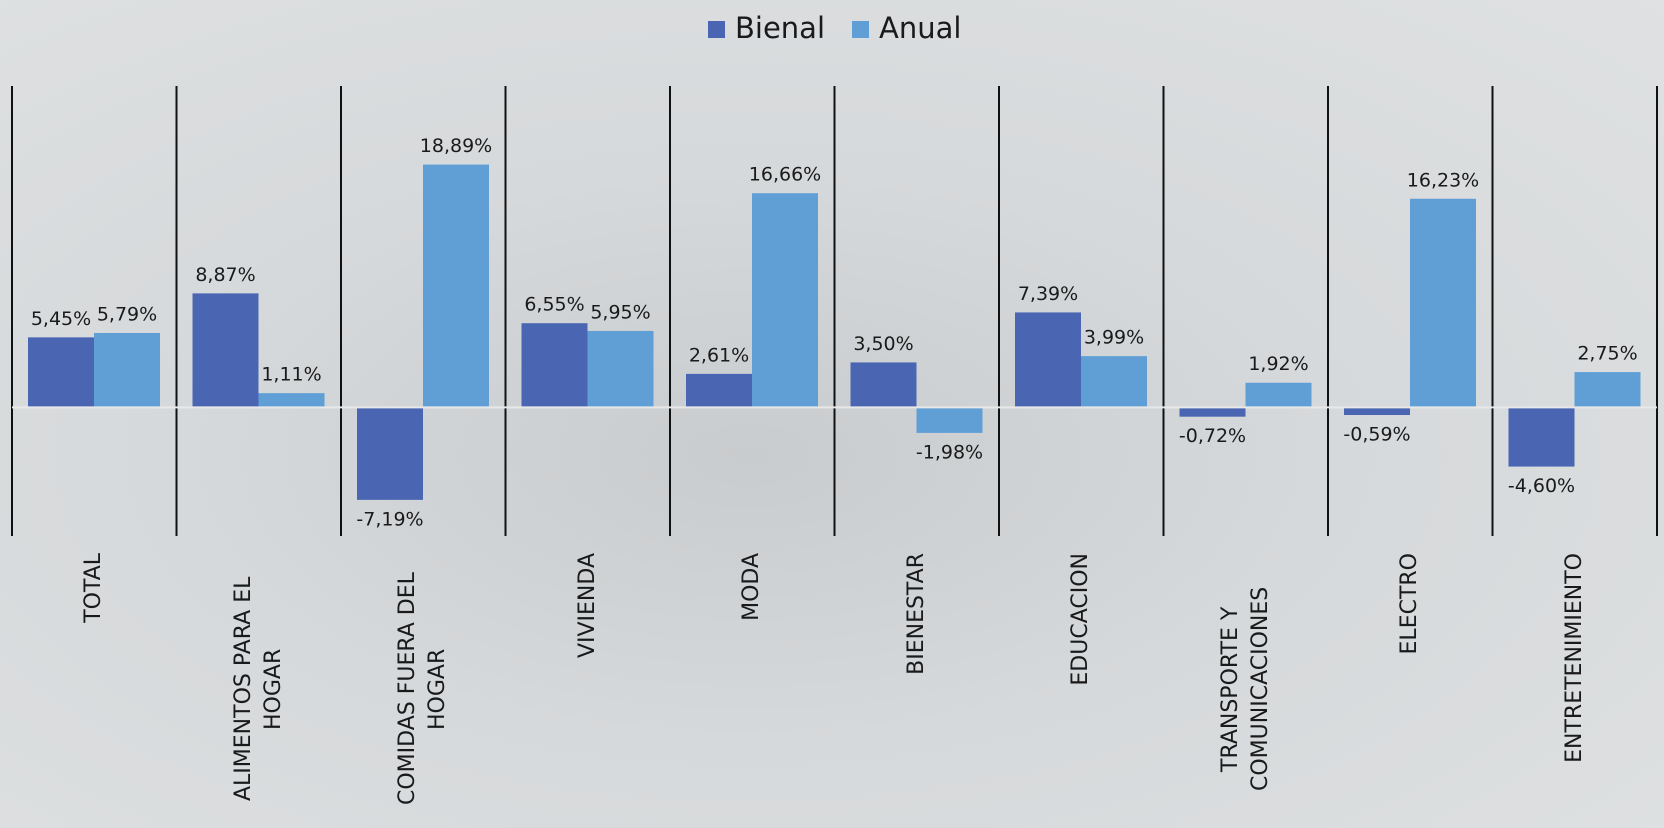  I want to click on x-tick-label: VIVIENDA, so click(587, 606).